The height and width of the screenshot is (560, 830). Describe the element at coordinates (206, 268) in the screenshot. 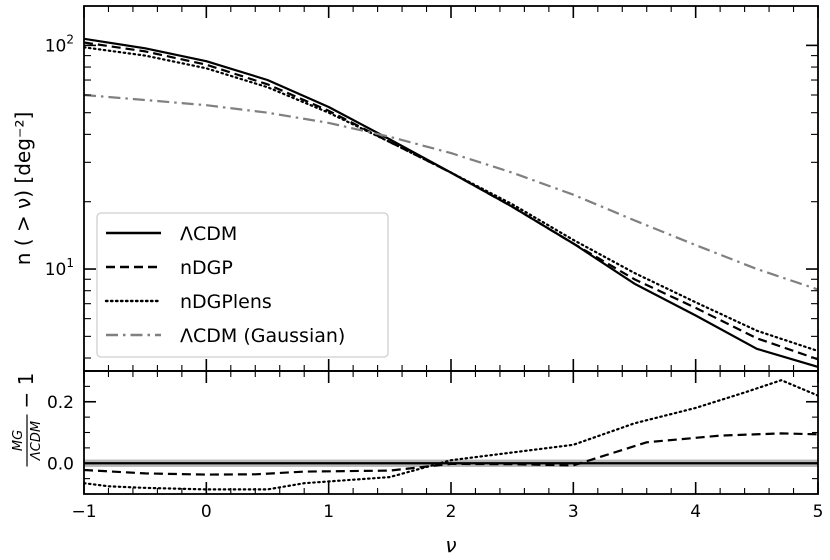

I see `legend-label: nDGP` at that location.